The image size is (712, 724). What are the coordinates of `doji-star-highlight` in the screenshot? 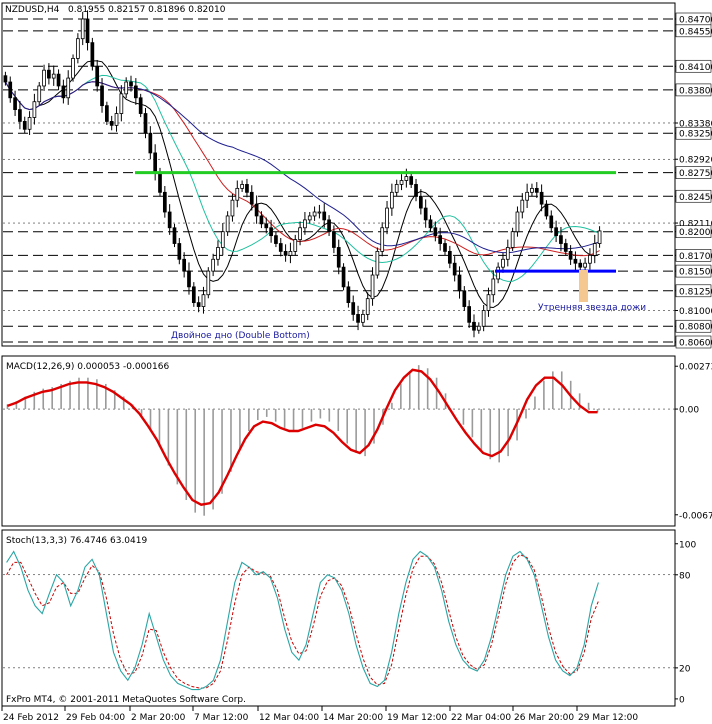 It's located at (583, 286).